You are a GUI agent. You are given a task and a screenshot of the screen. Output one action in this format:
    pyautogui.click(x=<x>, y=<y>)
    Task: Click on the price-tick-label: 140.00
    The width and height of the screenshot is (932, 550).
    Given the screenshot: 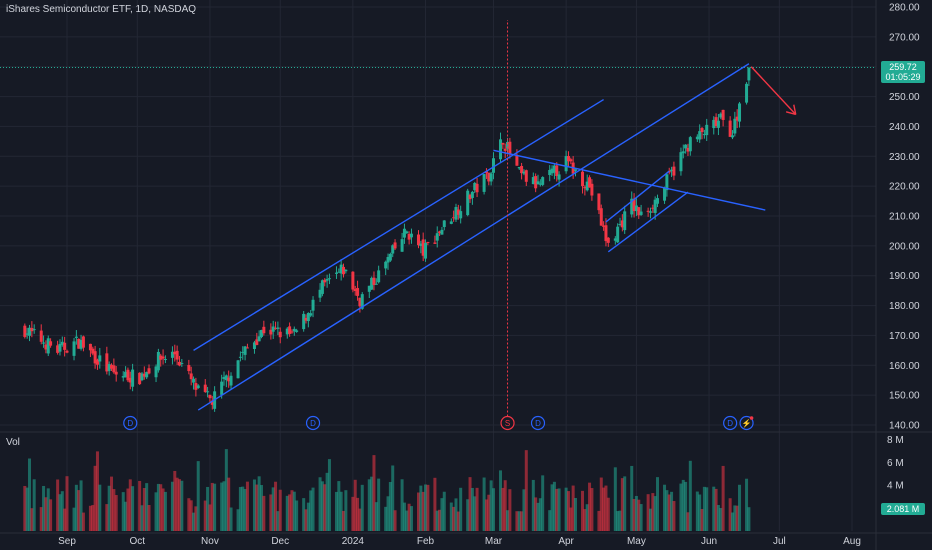 What is the action you would take?
    pyautogui.click(x=904, y=426)
    